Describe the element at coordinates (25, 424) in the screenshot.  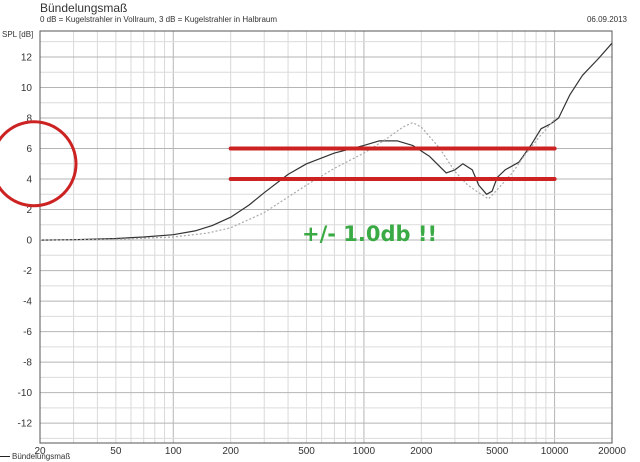
I see `y-tick-label: -12` at that location.